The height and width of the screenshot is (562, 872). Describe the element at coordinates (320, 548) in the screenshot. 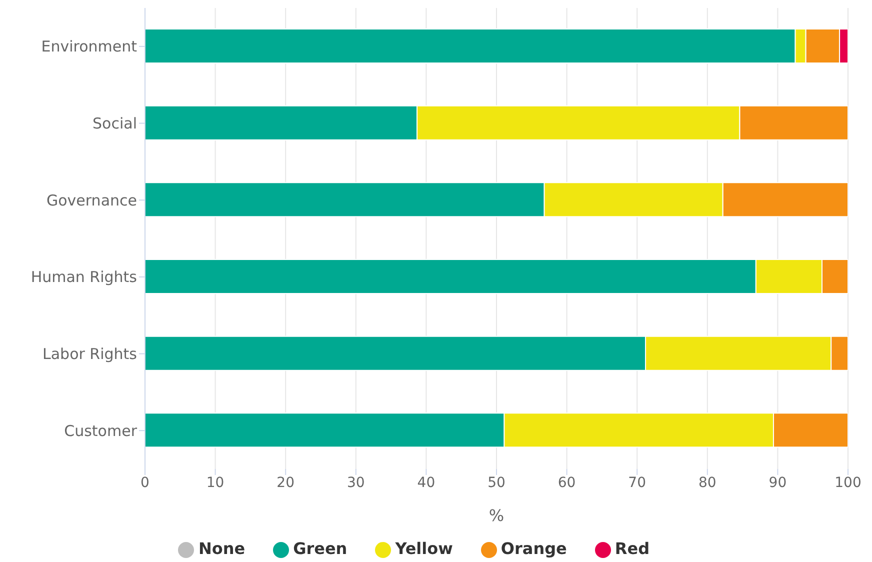

I see `legend-label: Green` at that location.